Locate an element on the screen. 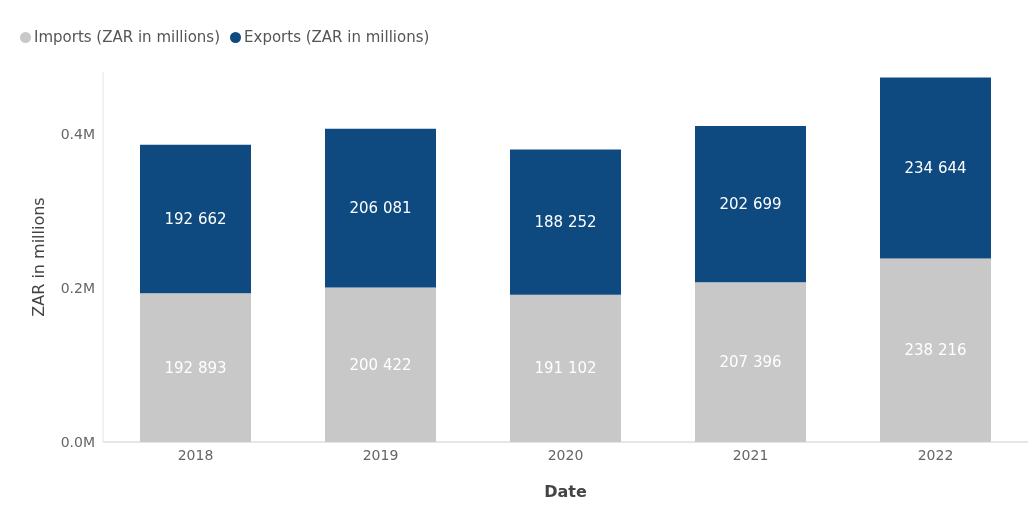 This screenshot has height=515, width=1036. x-tick-label: 2019 is located at coordinates (380, 454).